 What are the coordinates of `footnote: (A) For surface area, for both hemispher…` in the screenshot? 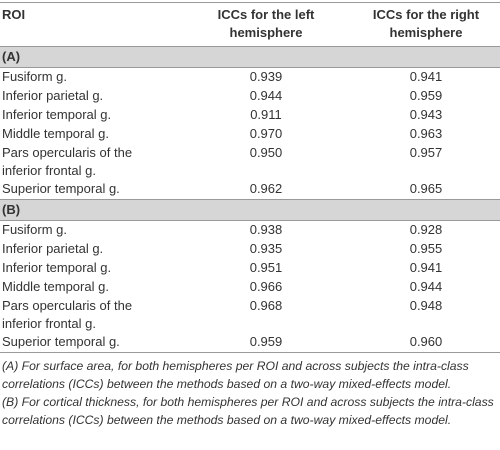 It's located at (235, 375).